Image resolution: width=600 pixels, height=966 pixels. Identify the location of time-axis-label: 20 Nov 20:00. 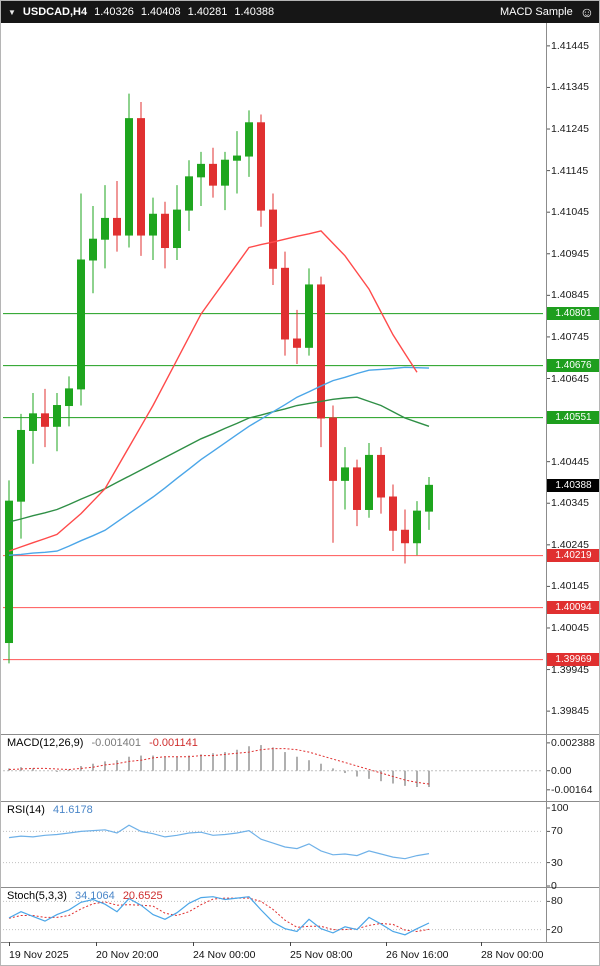
(127, 955).